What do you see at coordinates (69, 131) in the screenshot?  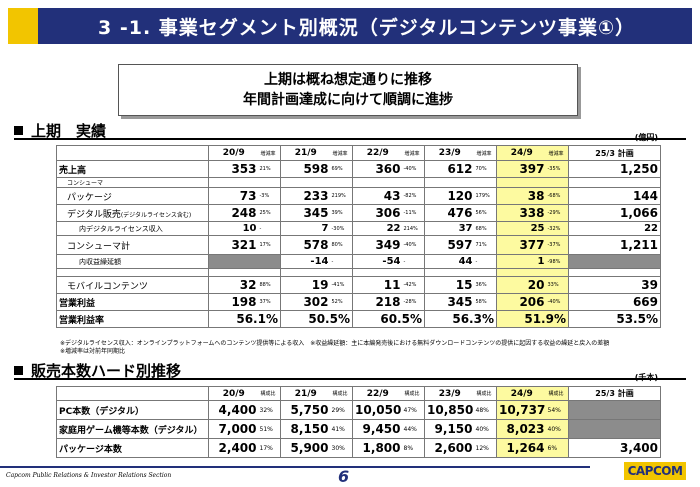 I see `section-heading-results-text: 上期 実績` at bounding box center [69, 131].